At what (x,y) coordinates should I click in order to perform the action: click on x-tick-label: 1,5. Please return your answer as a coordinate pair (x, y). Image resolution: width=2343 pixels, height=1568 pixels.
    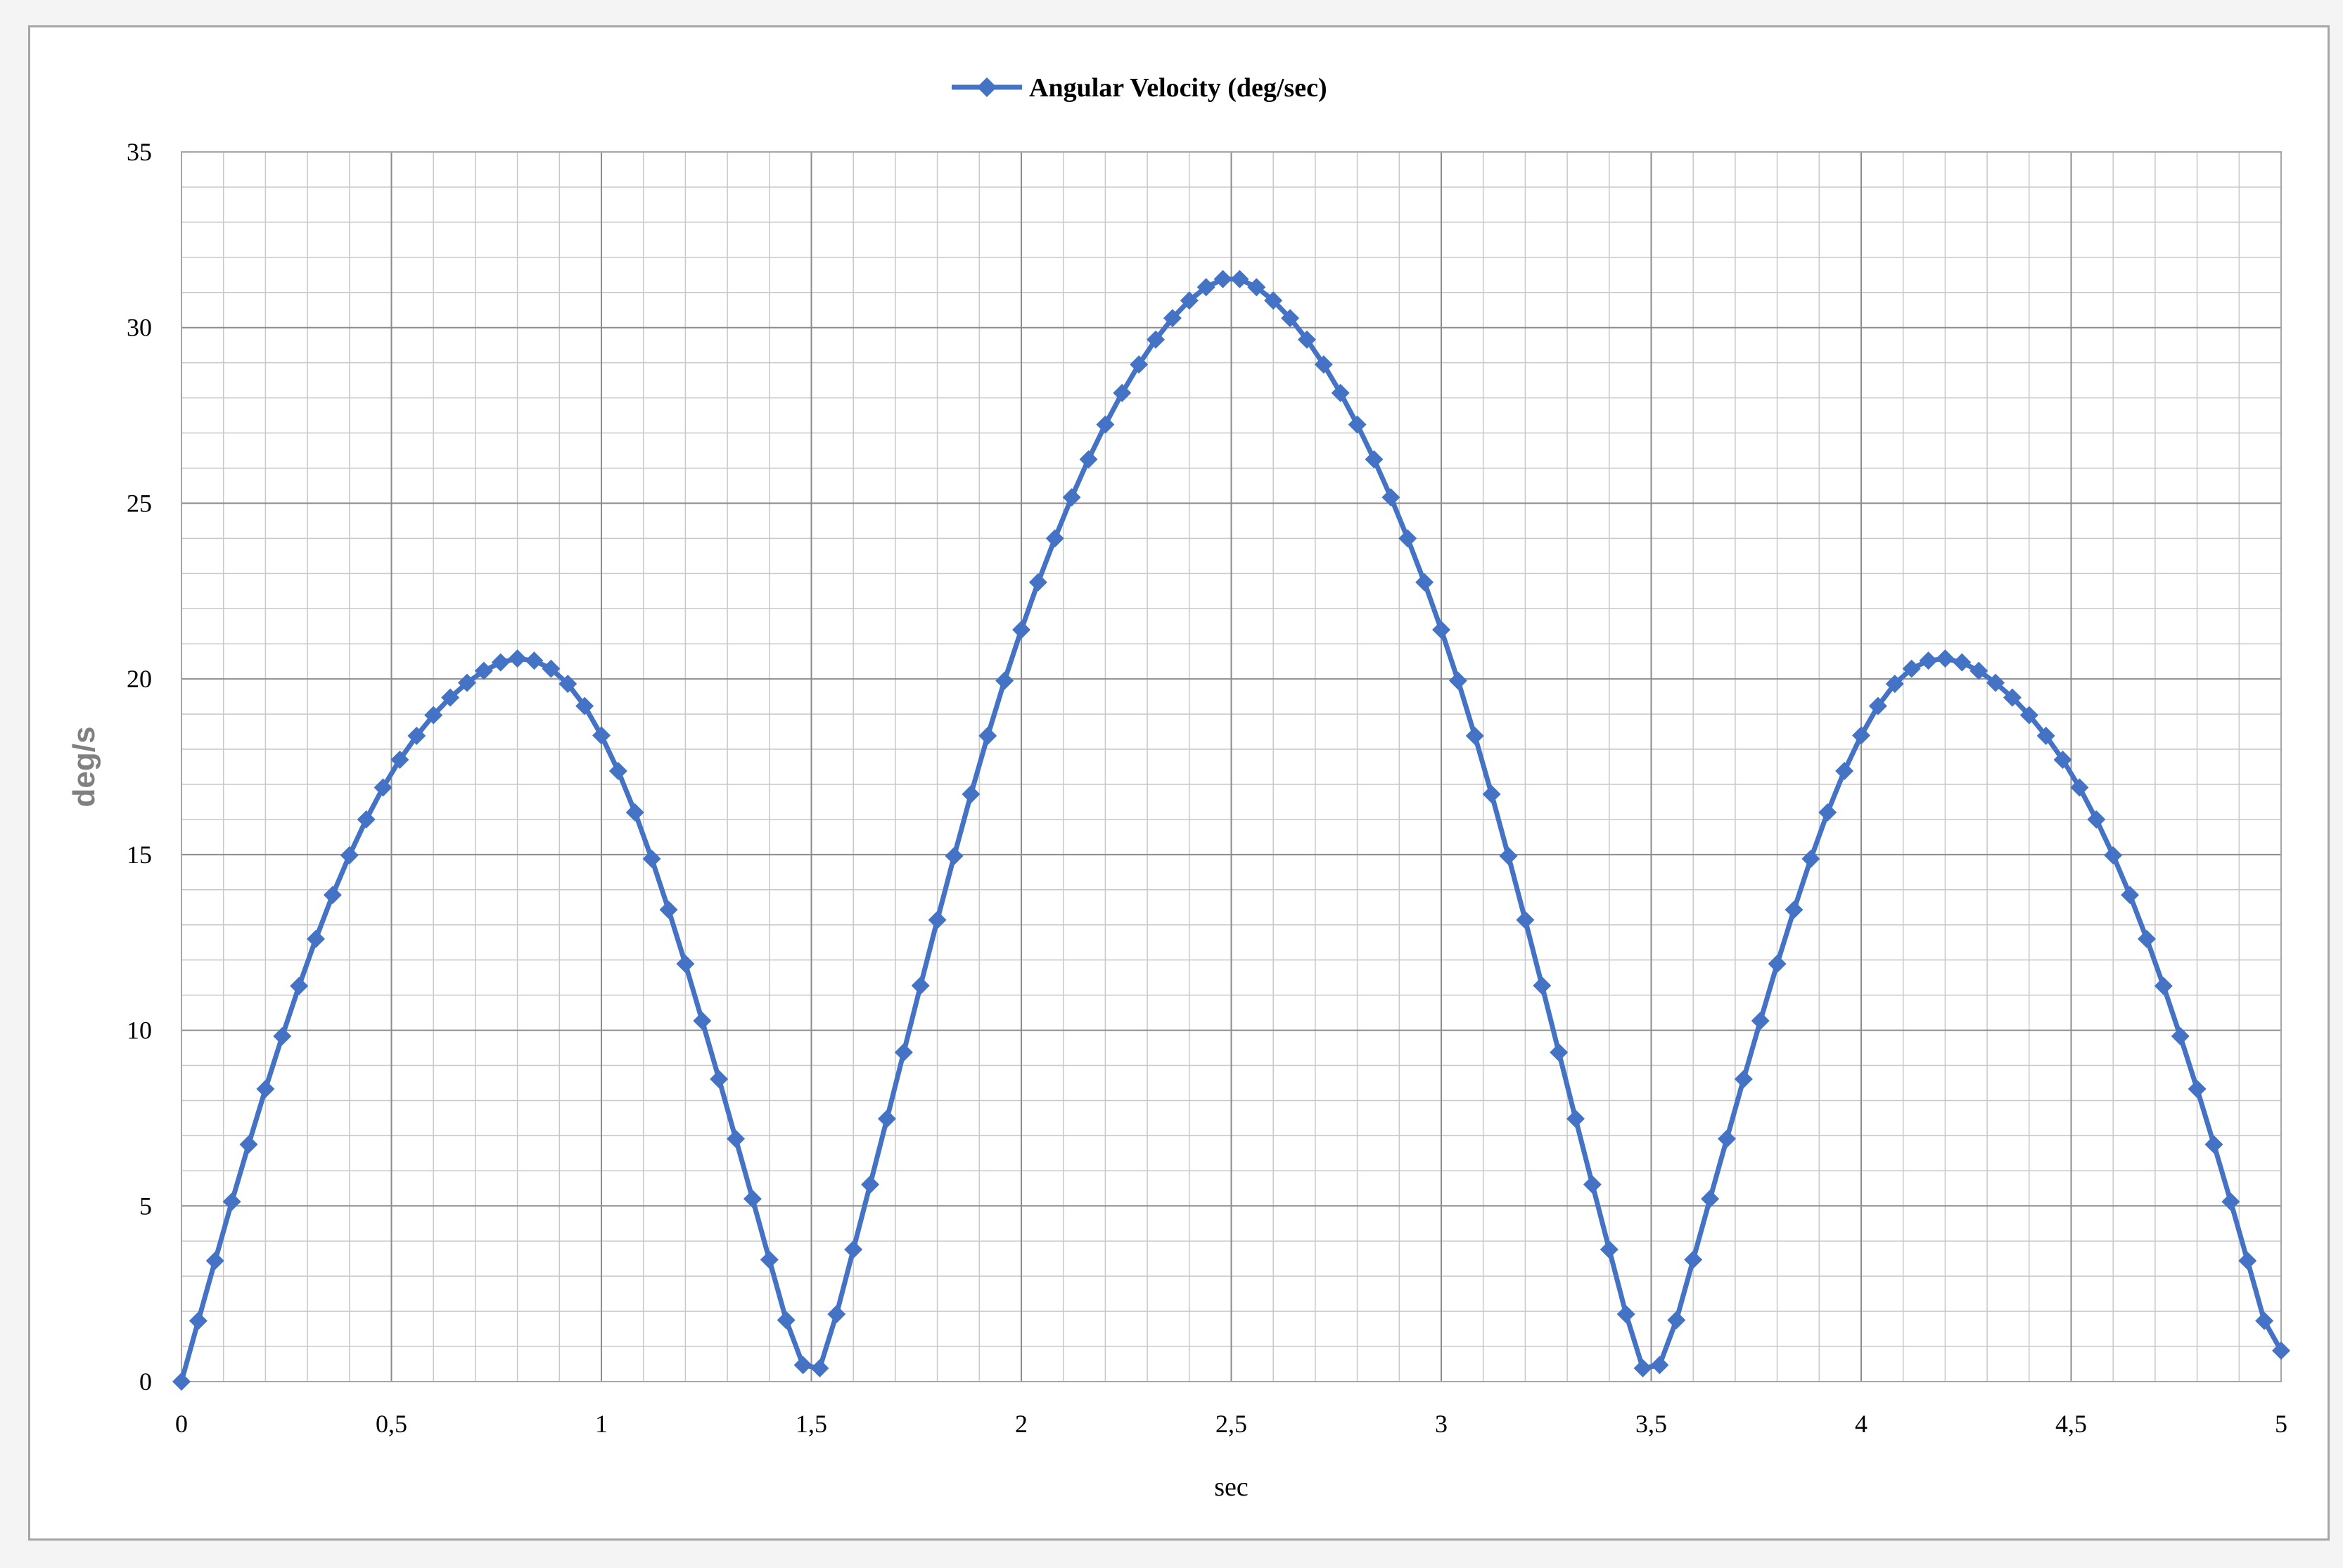
    Looking at the image, I should click on (811, 1424).